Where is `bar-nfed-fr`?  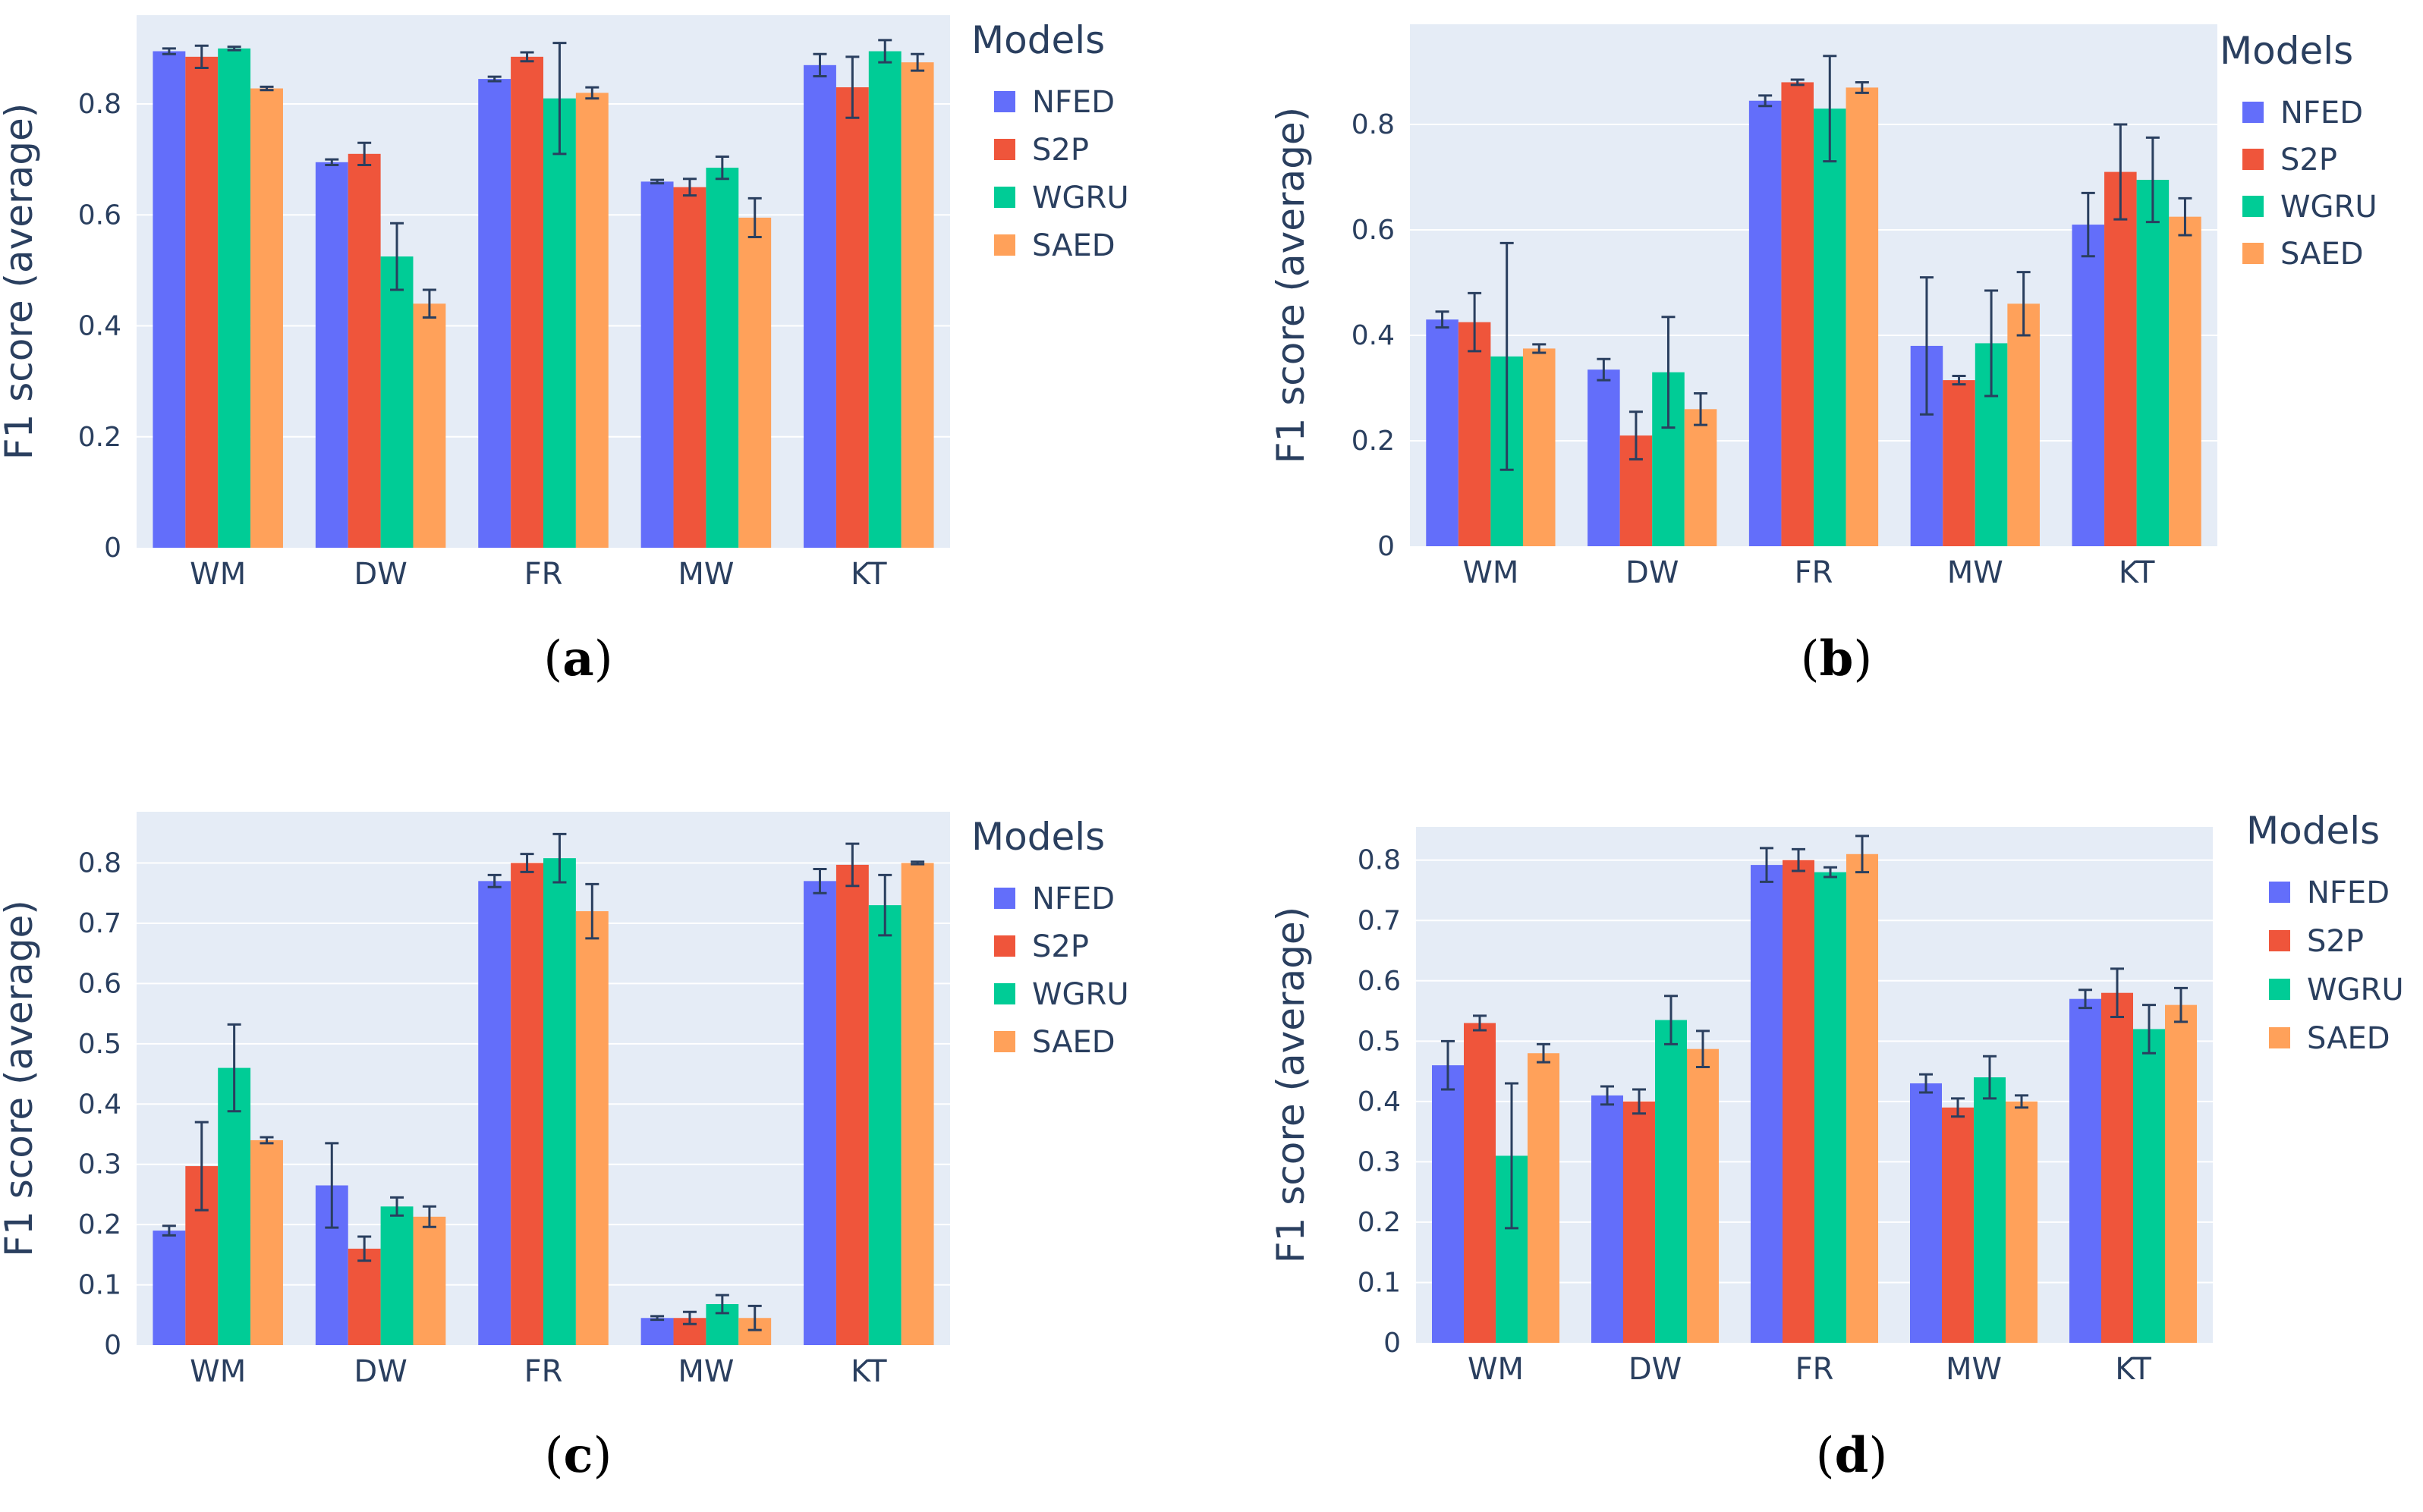
bar-nfed-fr is located at coordinates (1765, 323).